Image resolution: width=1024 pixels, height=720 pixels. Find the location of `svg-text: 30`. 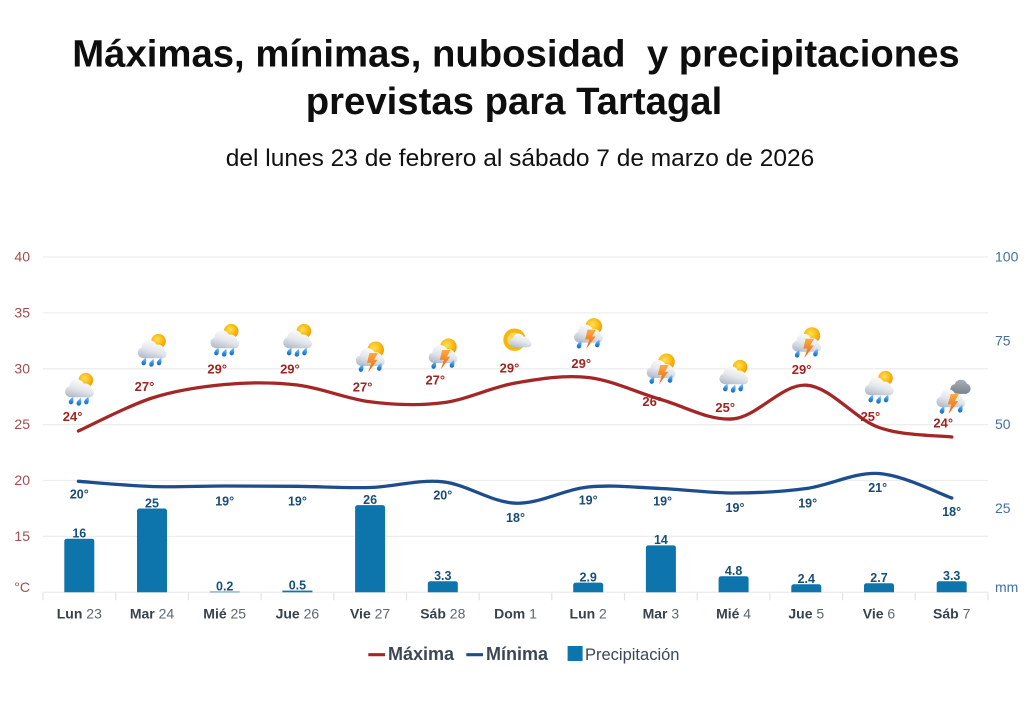

svg-text: 30 is located at coordinates (22, 368).